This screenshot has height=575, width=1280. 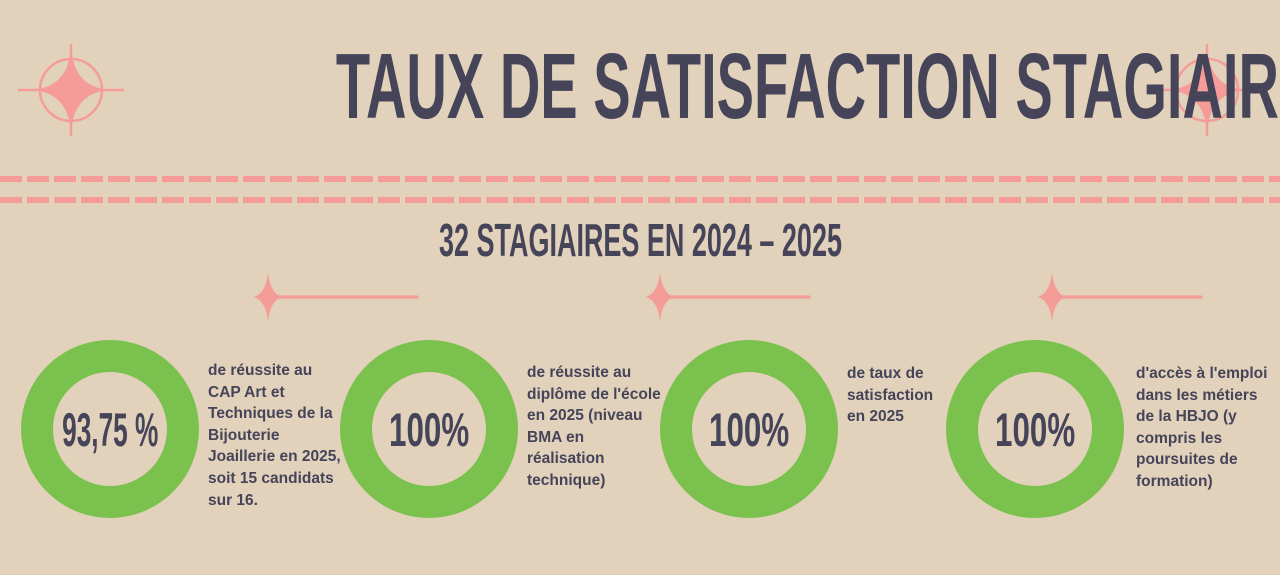 I want to click on page-subtitle: 32 STAGIAIRES EN 2024 – 2025, so click(x=640, y=240).